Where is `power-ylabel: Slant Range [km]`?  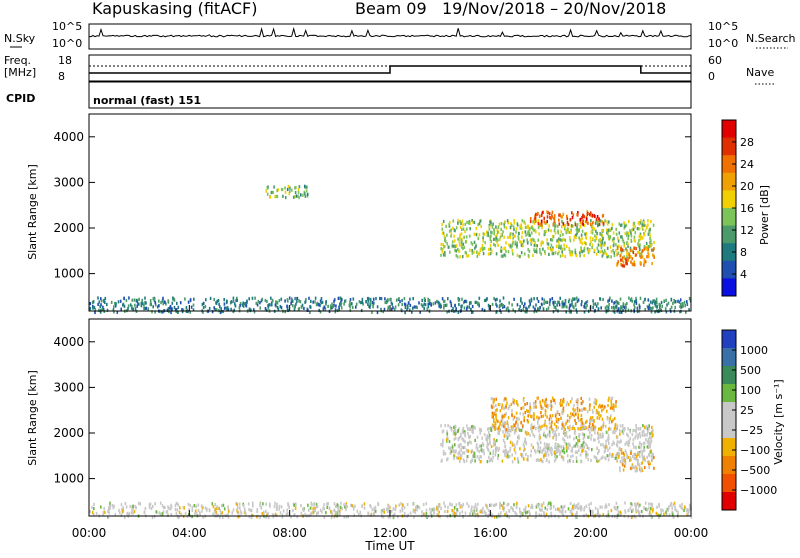 power-ylabel: Slant Range [km] is located at coordinates (32, 212).